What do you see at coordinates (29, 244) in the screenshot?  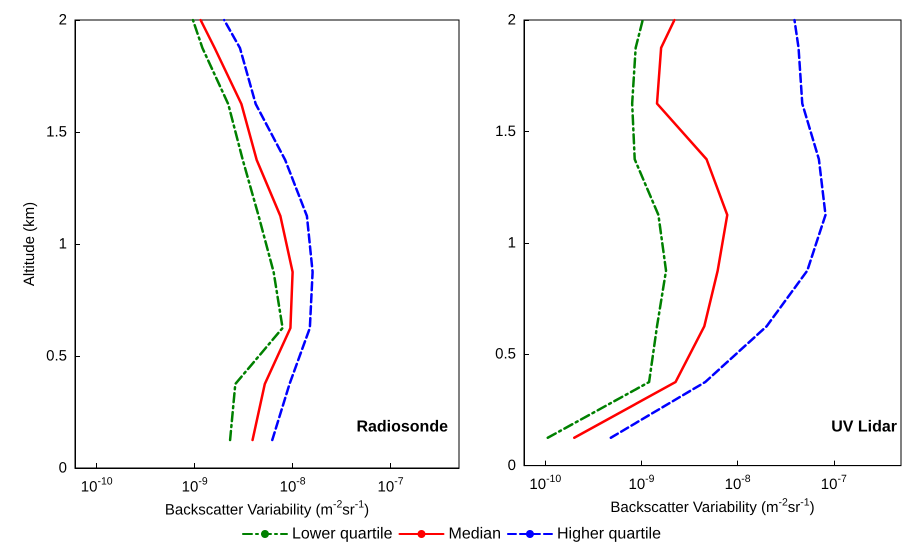 I see `y-axis-title: Altitude (km)` at bounding box center [29, 244].